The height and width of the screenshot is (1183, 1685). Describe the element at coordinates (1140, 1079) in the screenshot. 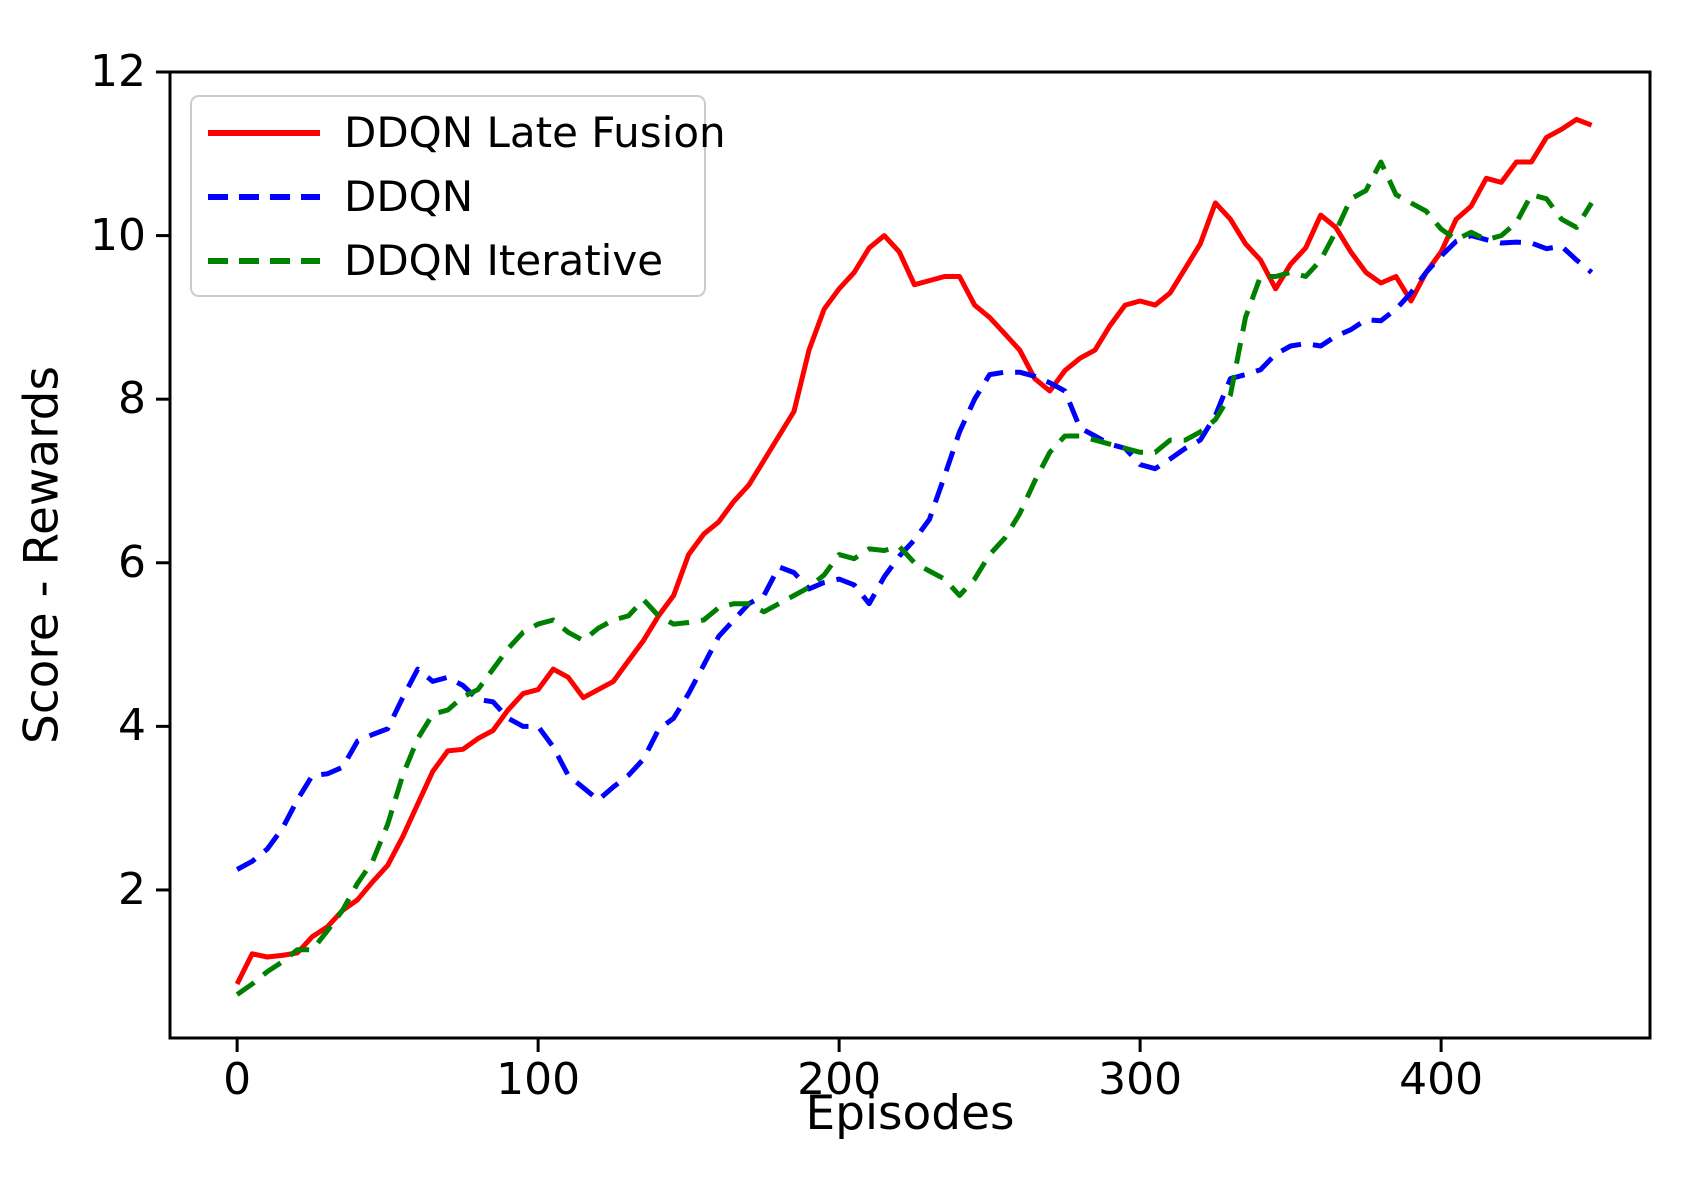

I see `x-tick-label: 300` at that location.